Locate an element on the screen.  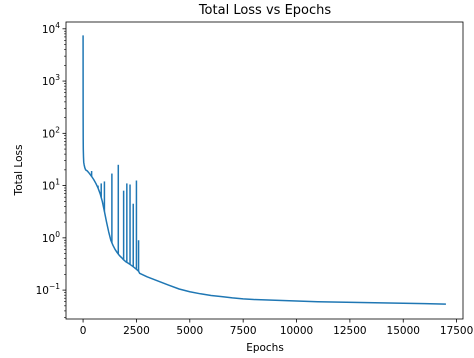
x-tick-label: 17500 is located at coordinates (456, 331).